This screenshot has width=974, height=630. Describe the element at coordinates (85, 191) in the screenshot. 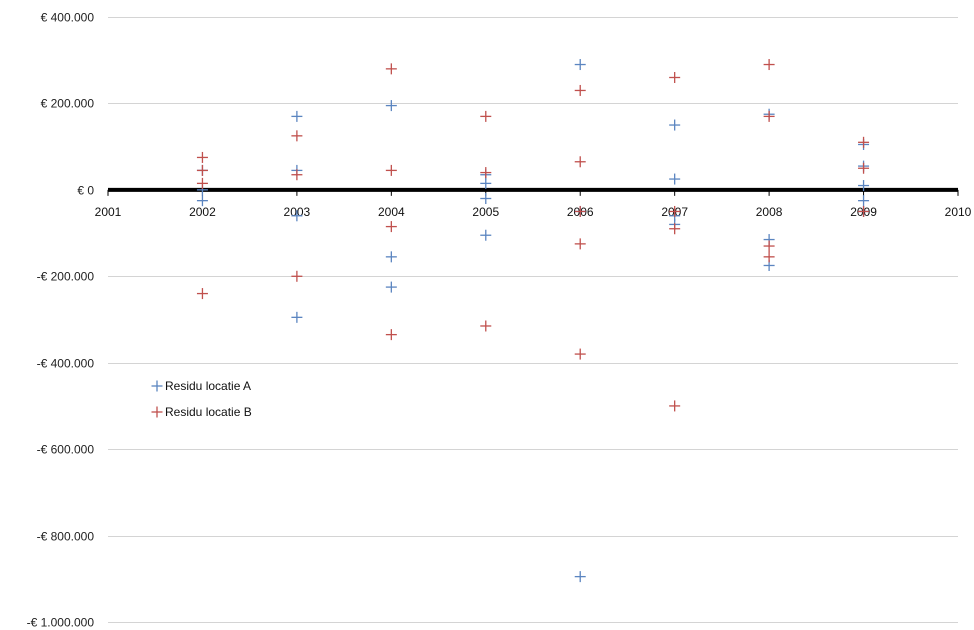

I see `y-tick-label: € 0` at that location.